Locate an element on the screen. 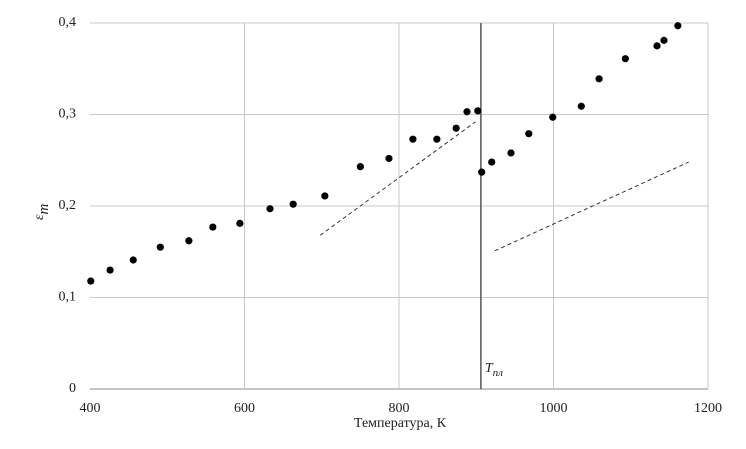  y-axis-label: εm is located at coordinates (42, 211).